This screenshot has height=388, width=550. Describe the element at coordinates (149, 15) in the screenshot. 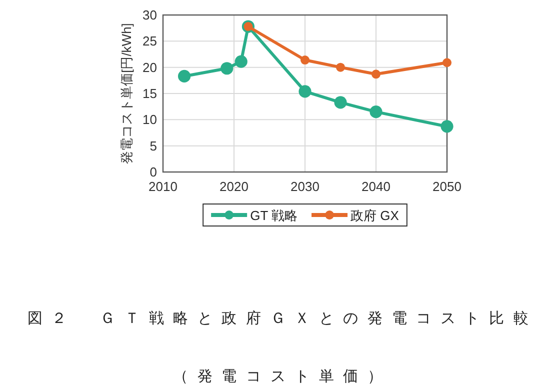

I see `y-tick-label: 30` at that location.